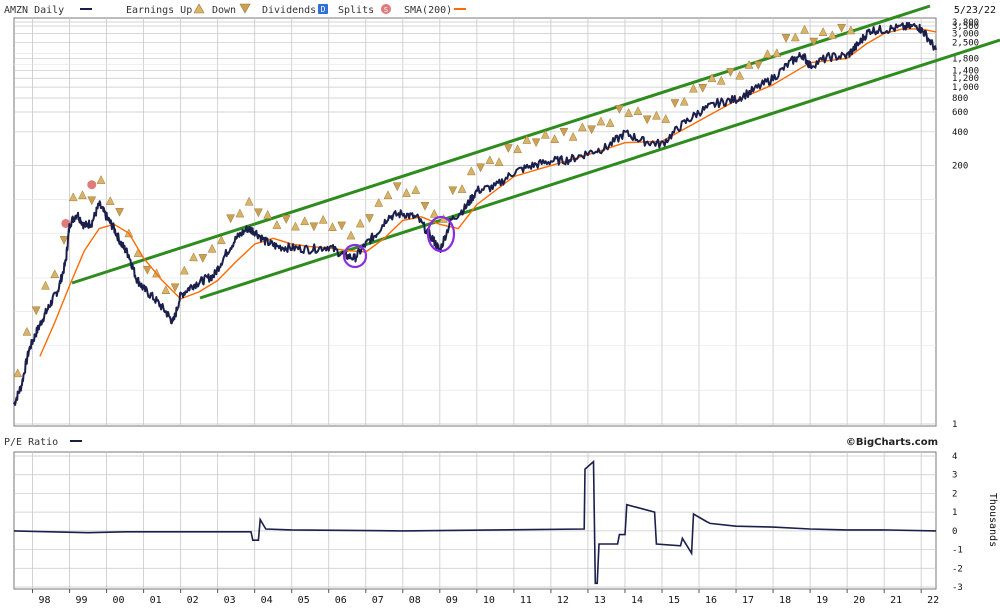 Image resolution: width=1000 pixels, height=608 pixels. I want to click on x-tick-label: 16, so click(711, 600).